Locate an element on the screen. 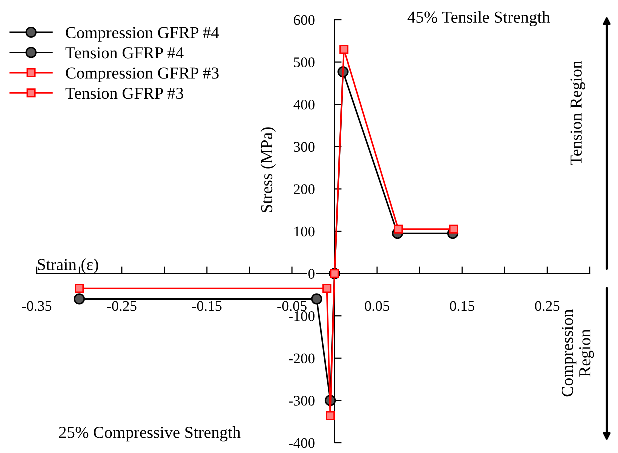 The image size is (618, 453). legend-label: Tension GFRP #4 is located at coordinates (125, 53).